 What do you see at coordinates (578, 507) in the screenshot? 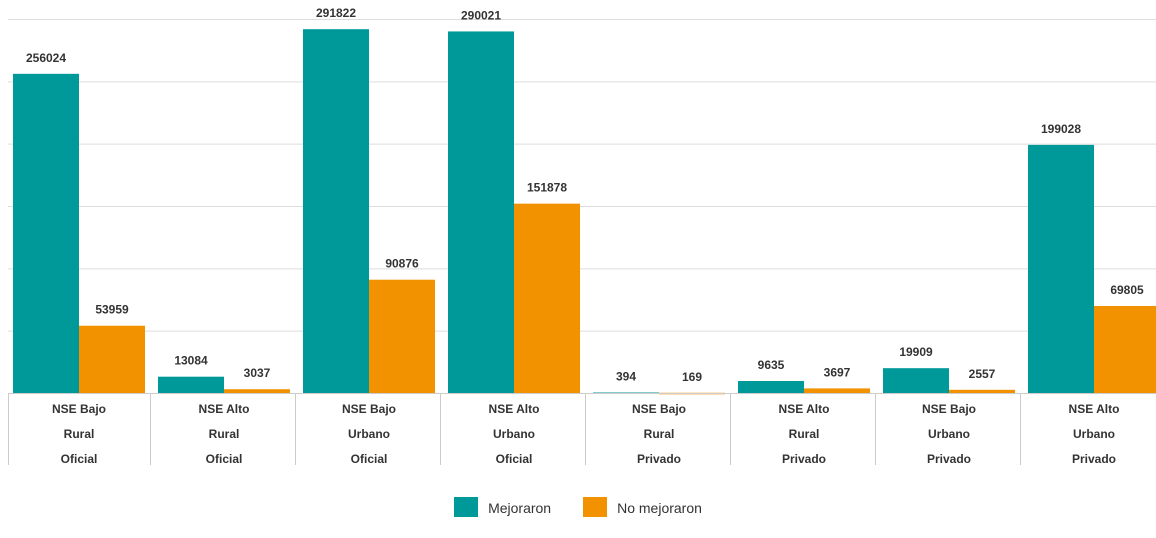
I see `legend: Mejoraron No mejoraron` at bounding box center [578, 507].